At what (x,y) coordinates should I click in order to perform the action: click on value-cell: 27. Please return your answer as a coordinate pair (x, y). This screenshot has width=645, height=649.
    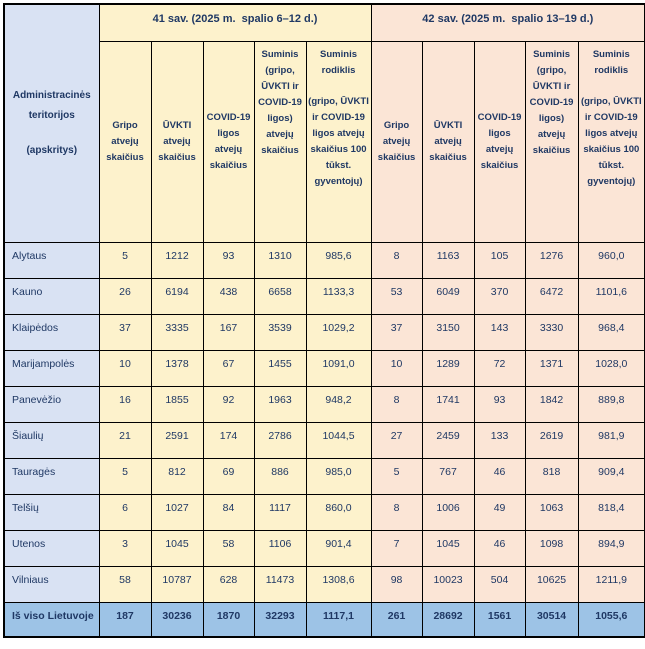
    Looking at the image, I should click on (396, 440).